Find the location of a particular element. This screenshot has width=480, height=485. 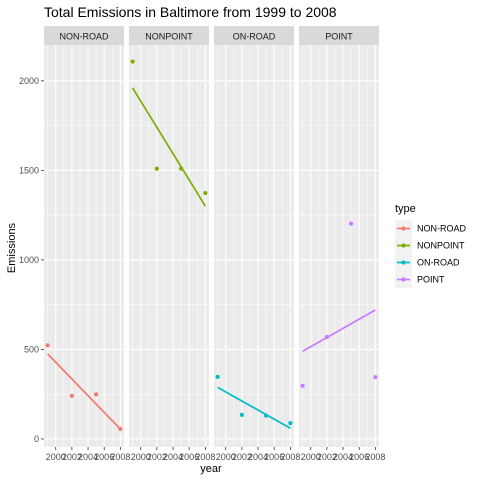

legend-item: POINT is located at coordinates (420, 279).